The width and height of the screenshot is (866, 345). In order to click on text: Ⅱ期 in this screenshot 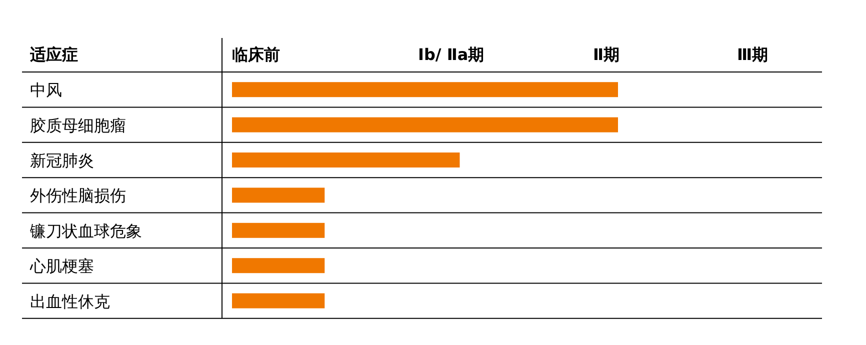, I will do `click(606, 54)`.